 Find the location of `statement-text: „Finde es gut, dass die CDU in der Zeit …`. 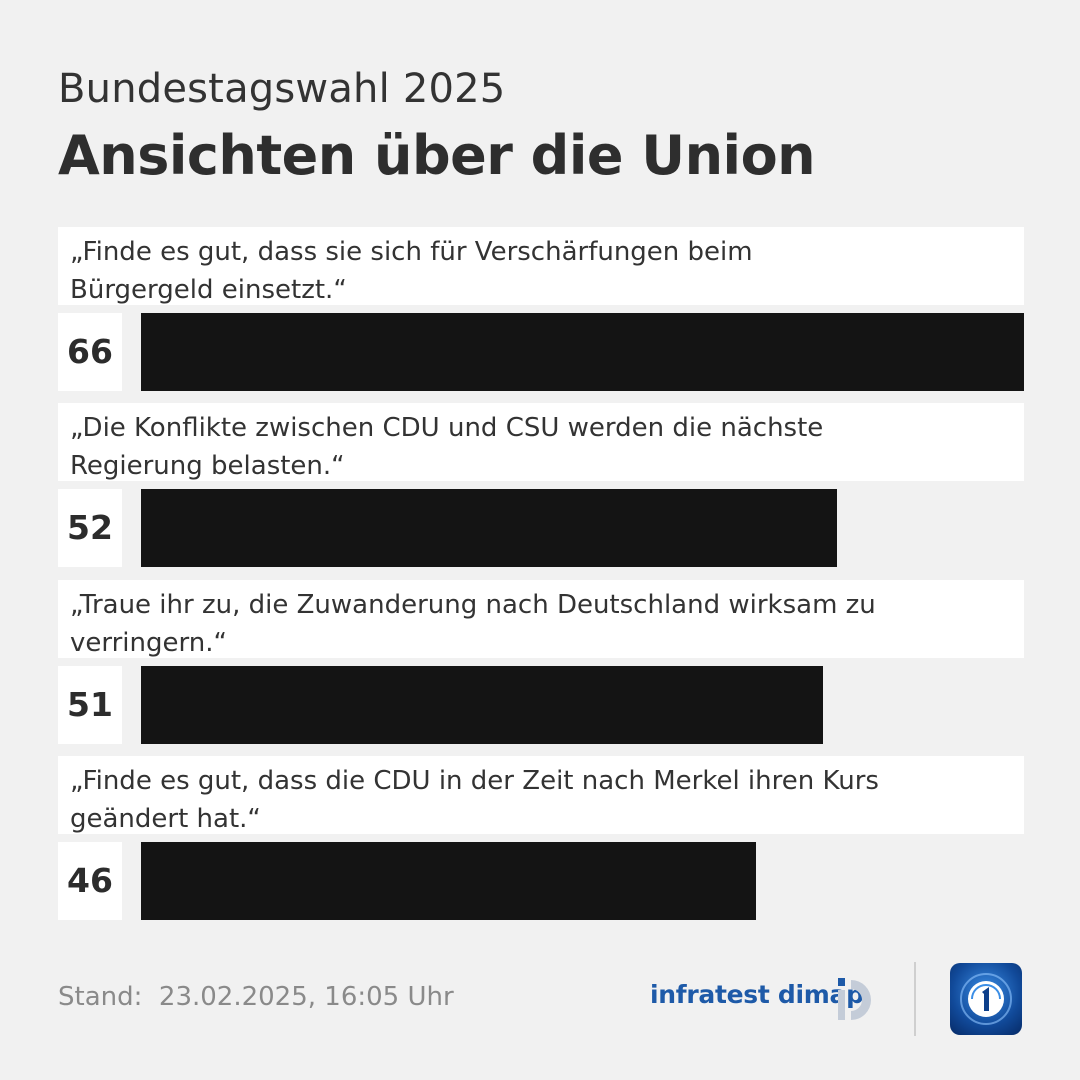

statement-text: „Finde es gut, dass die CDU in der Zeit … is located at coordinates (474, 800).